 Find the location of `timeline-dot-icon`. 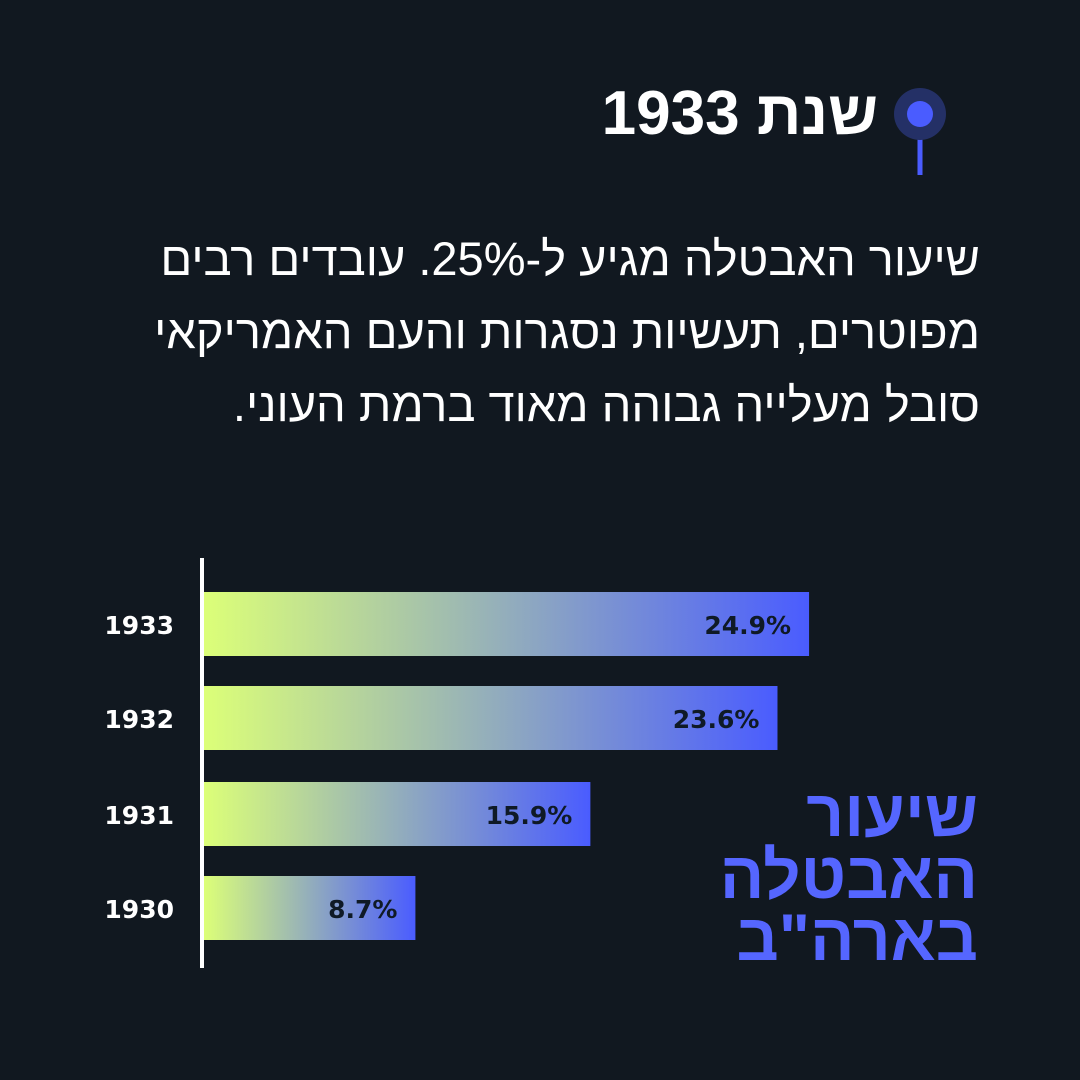

timeline-dot-icon is located at coordinates (920, 114).